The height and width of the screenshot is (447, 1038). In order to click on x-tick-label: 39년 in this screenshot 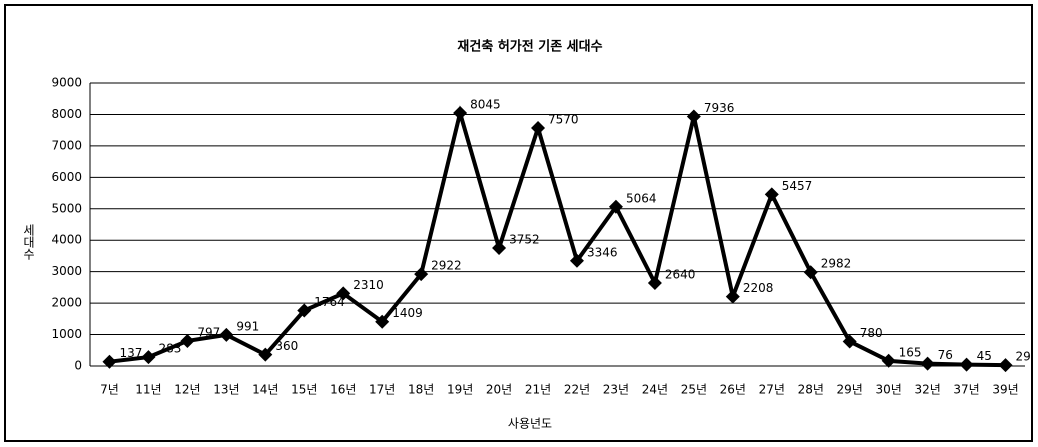, I will do `click(1005, 390)`.